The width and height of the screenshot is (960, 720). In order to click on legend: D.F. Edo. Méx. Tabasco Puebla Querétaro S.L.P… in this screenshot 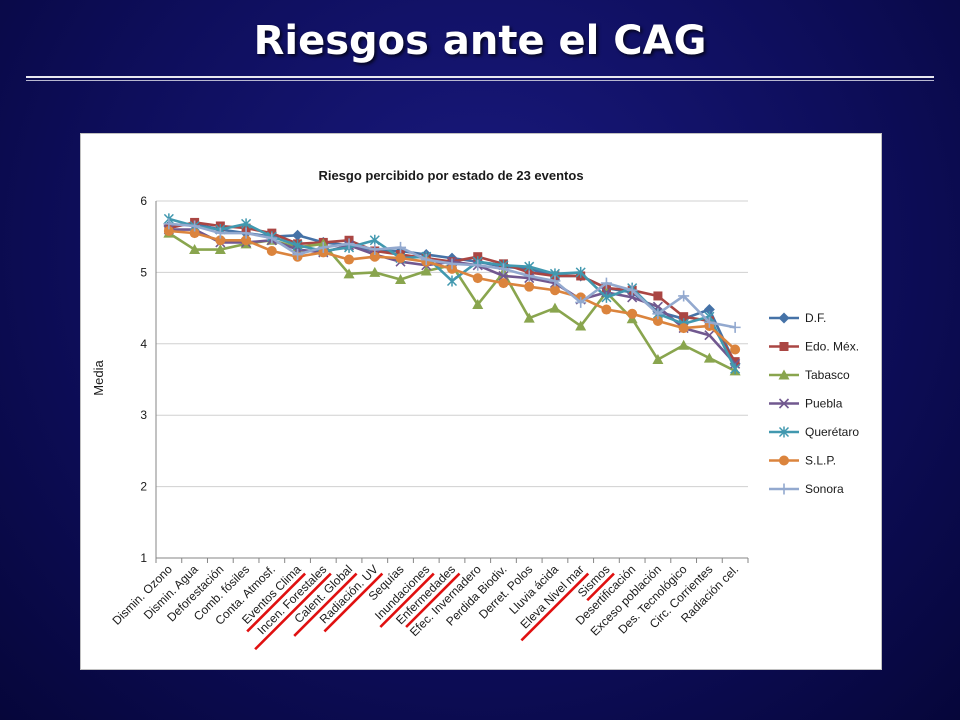, I will do `click(814, 403)`.